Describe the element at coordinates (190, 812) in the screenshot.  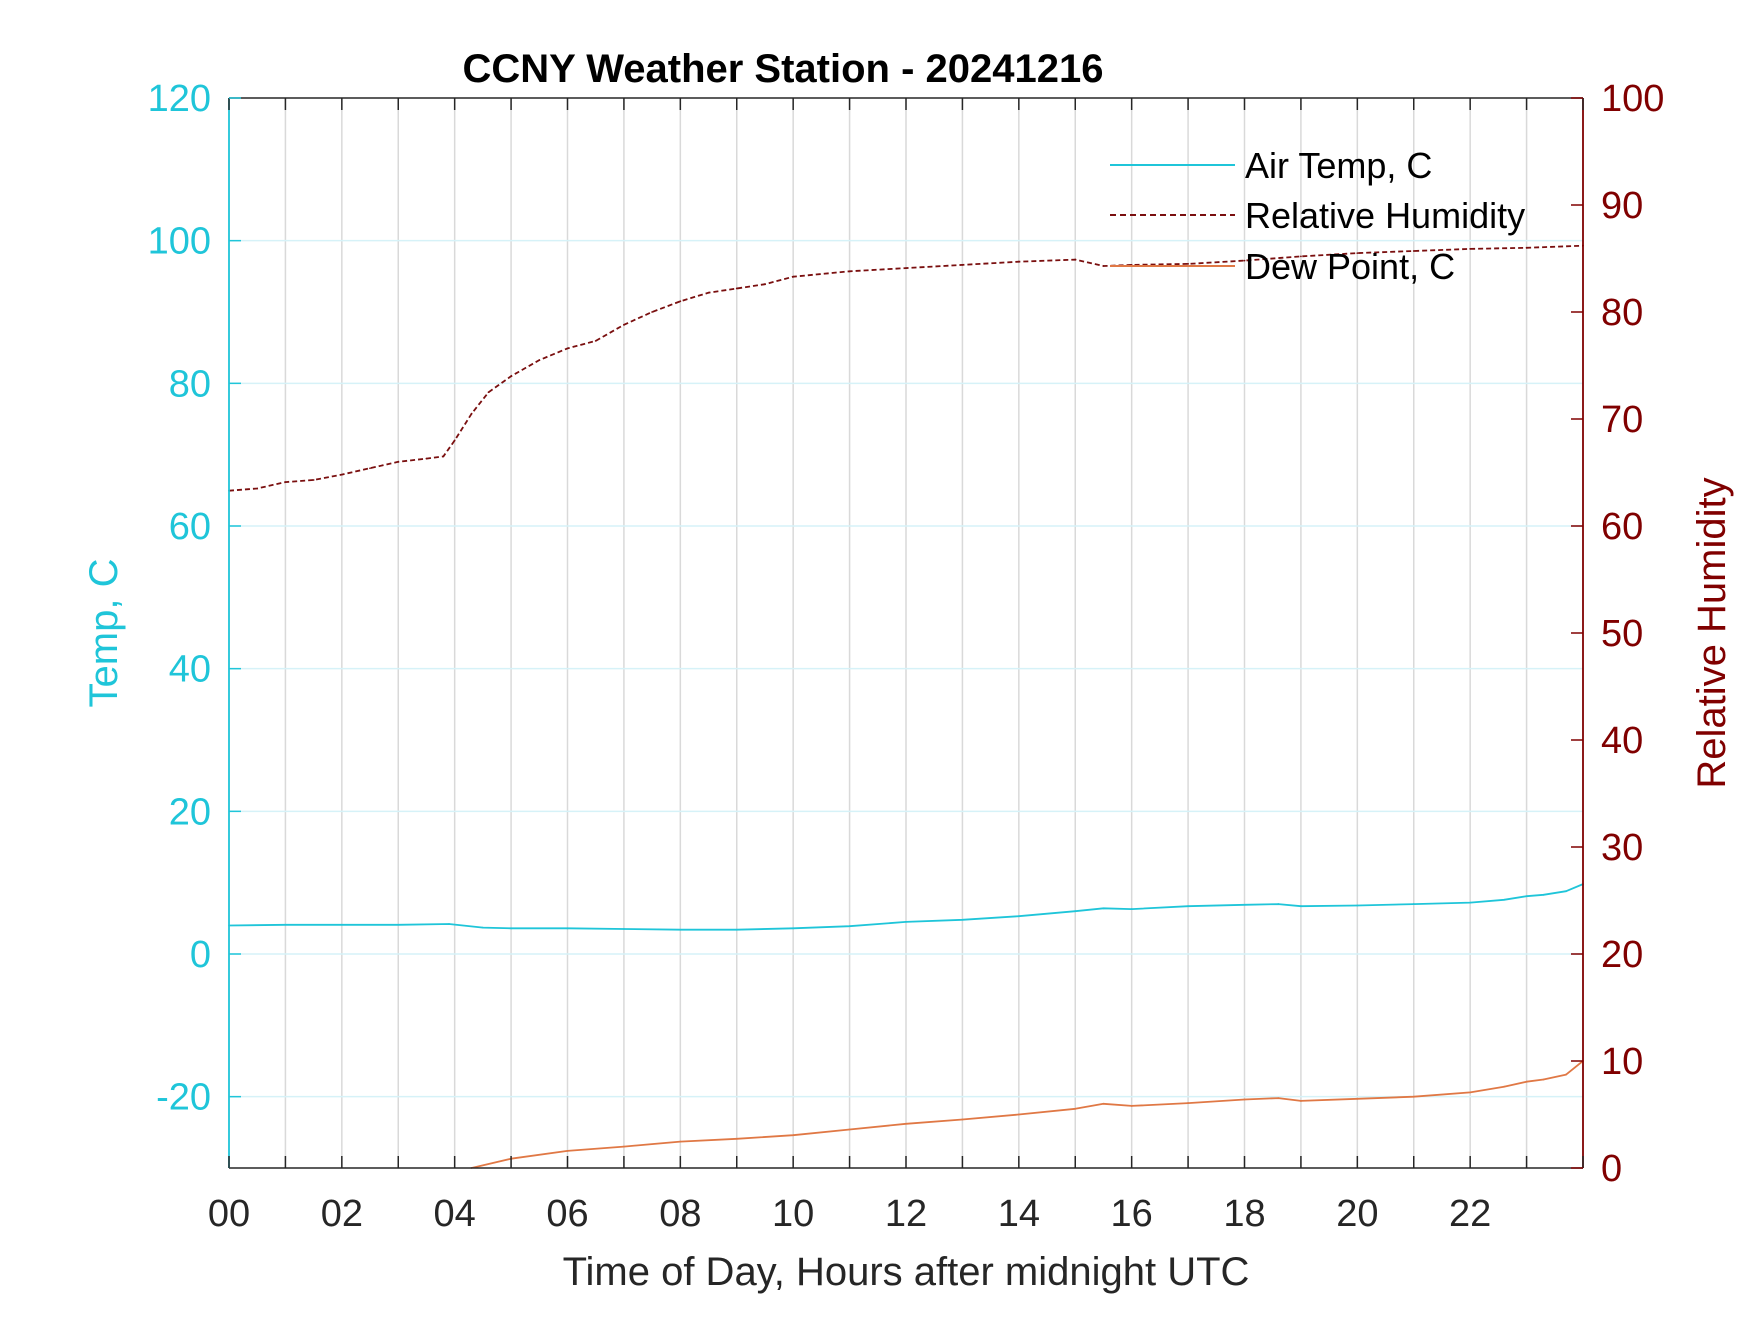
I see `y-left-tick-label: 20` at that location.